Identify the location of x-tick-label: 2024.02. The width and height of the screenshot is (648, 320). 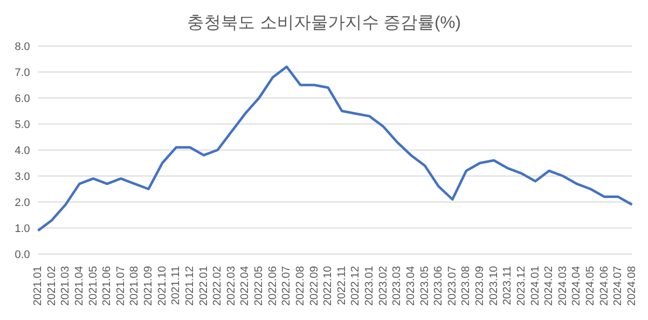
(549, 286).